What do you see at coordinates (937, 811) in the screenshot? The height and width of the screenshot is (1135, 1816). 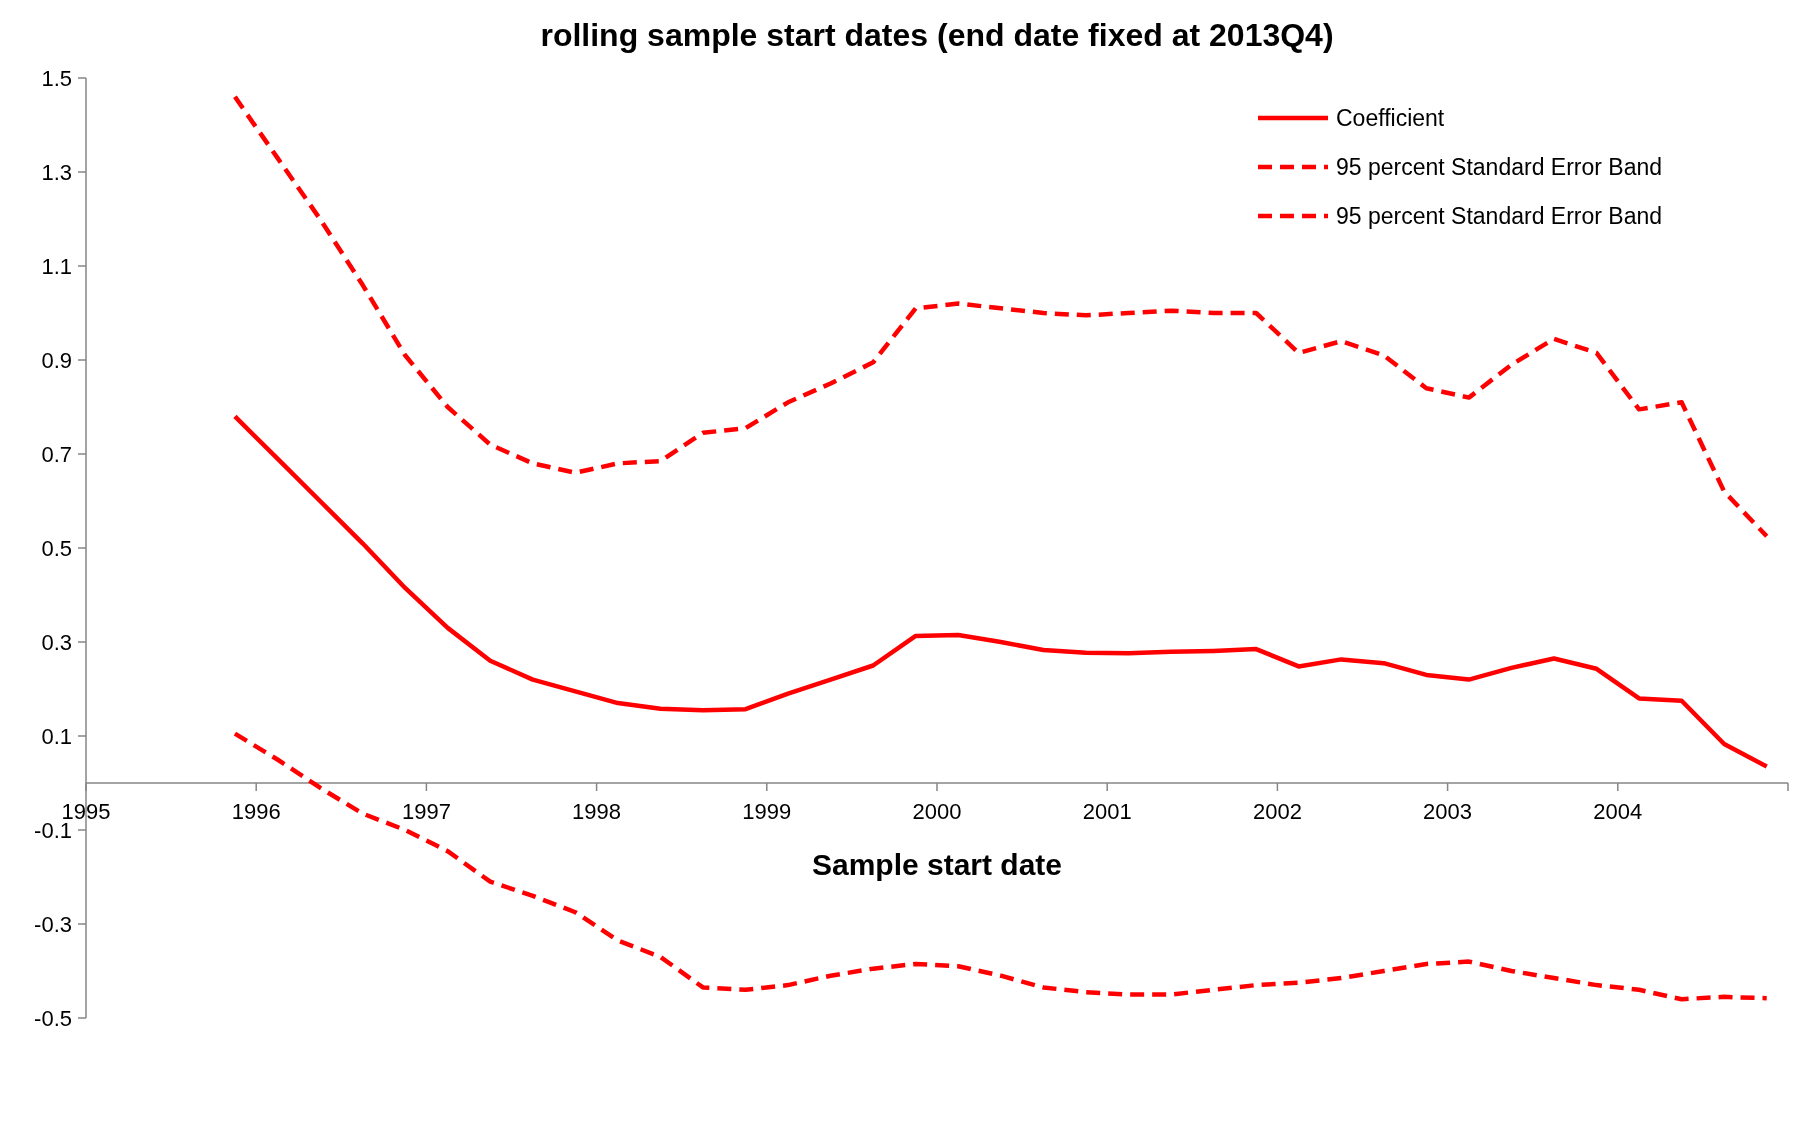 I see `x-tick-label: 2000` at bounding box center [937, 811].